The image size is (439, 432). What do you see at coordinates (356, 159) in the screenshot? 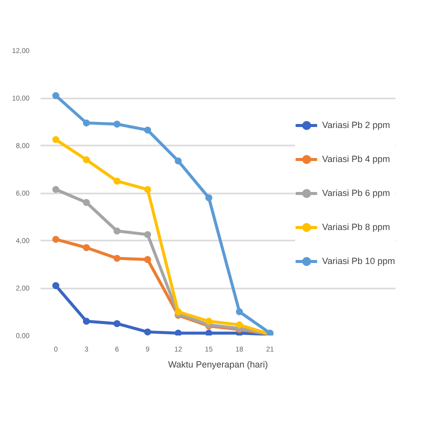
I see `legend-label: Variasi Pb 4 ppm` at bounding box center [356, 159].